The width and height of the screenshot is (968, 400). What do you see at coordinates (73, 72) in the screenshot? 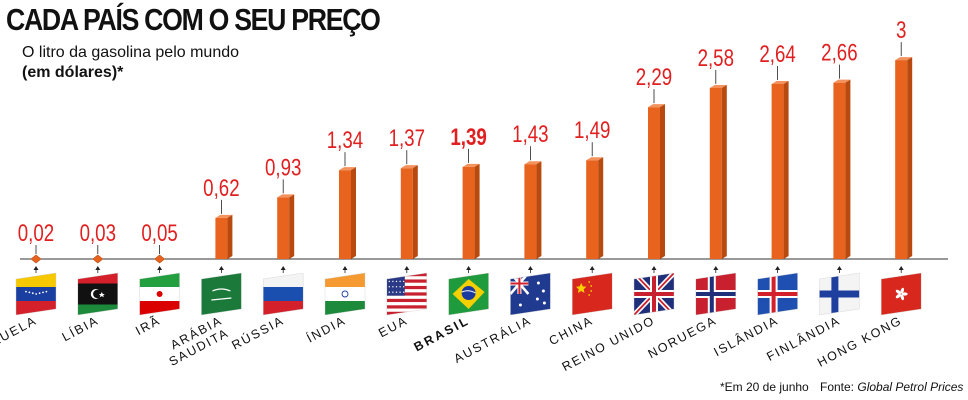
I see `unit-label: (em dólares)*` at bounding box center [73, 72].